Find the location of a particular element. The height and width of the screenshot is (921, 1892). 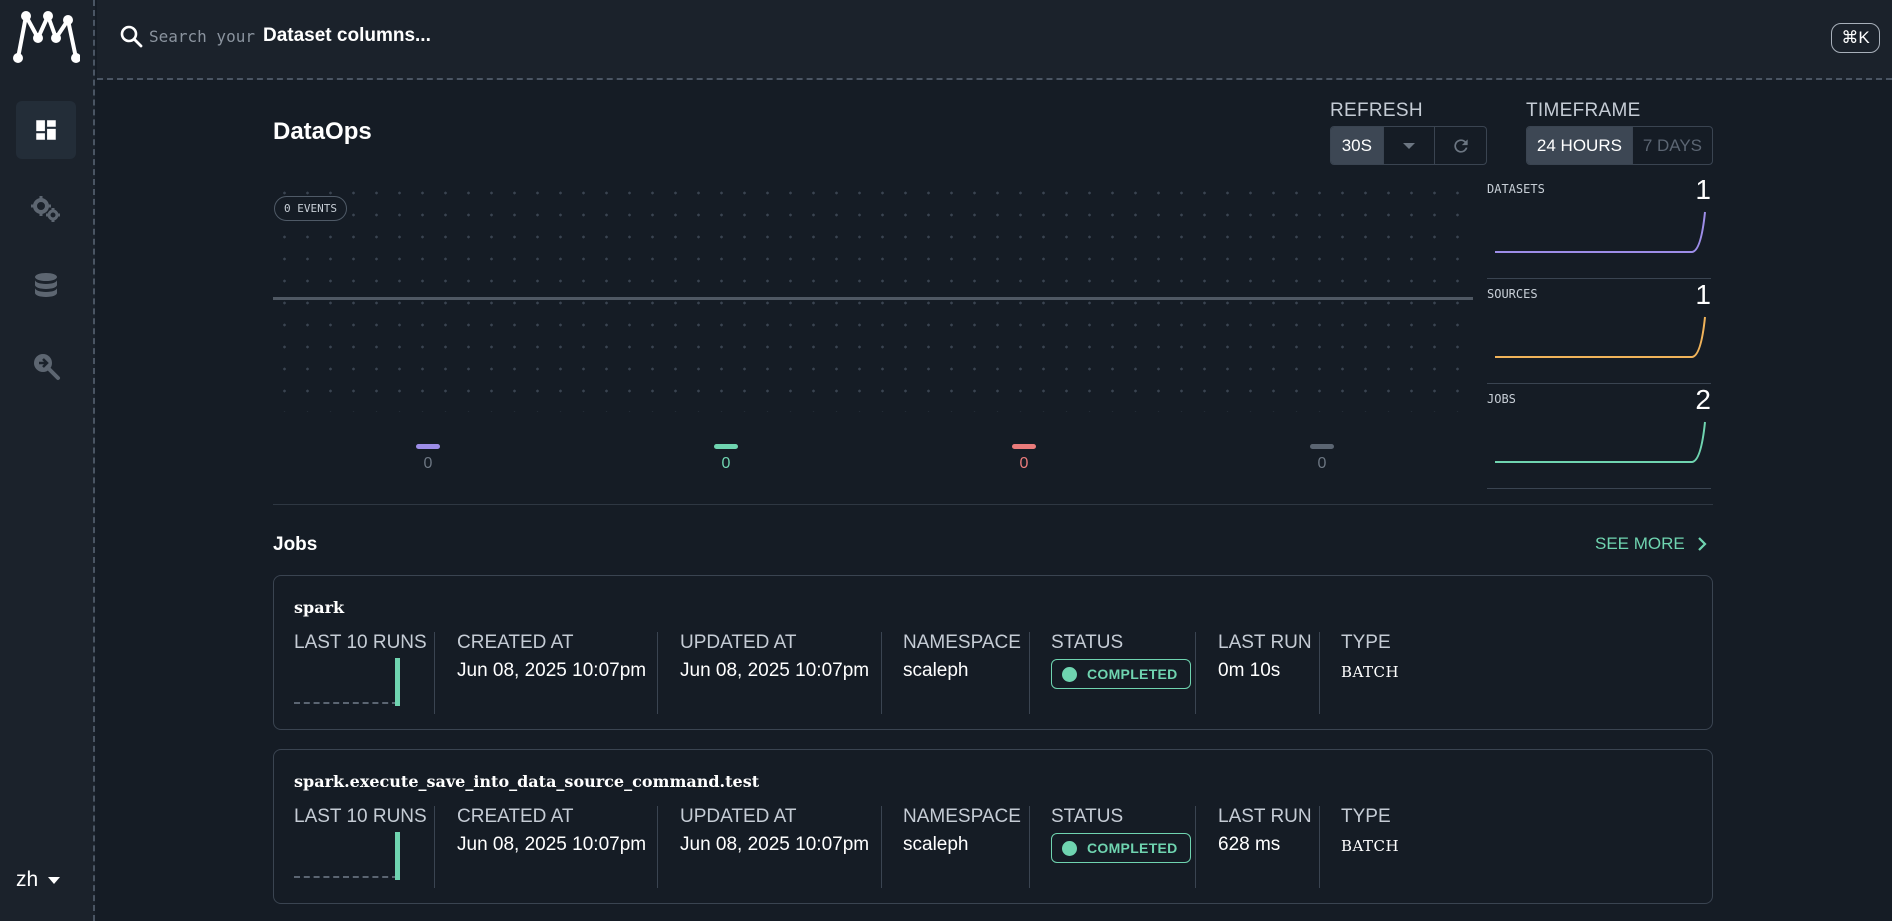

col-label: LAST RUN is located at coordinates (1265, 816).